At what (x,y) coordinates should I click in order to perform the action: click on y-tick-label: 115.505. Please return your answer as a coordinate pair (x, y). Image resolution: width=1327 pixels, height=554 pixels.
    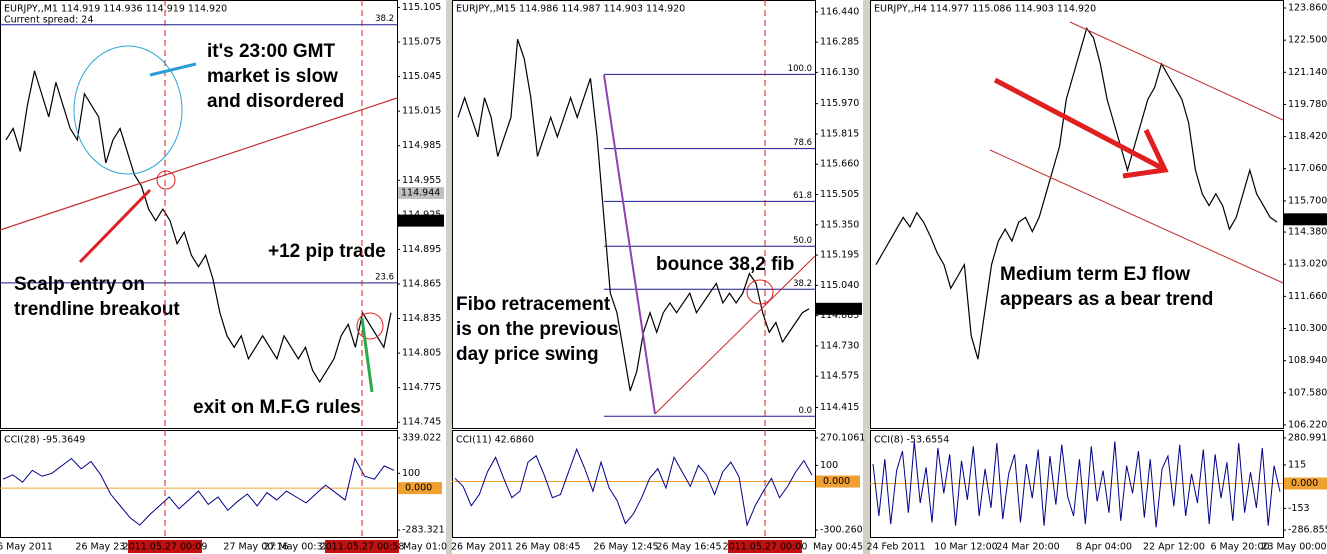
    Looking at the image, I should click on (839, 194).